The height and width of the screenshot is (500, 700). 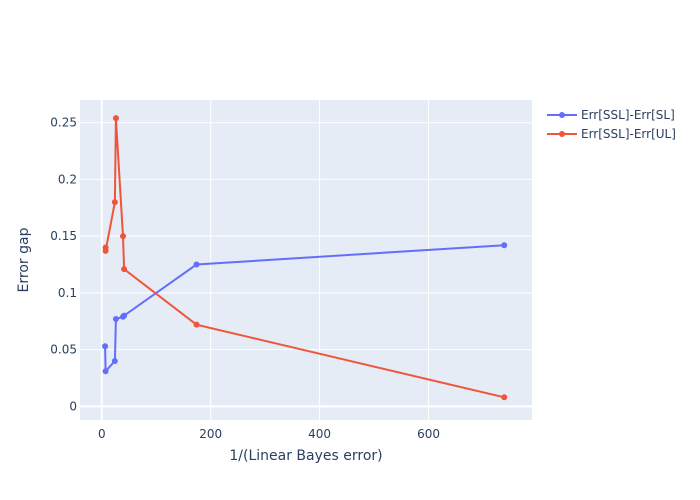 What do you see at coordinates (305, 456) in the screenshot?
I see `x-axis-title: 1/(Linear Bayes error)` at bounding box center [305, 456].